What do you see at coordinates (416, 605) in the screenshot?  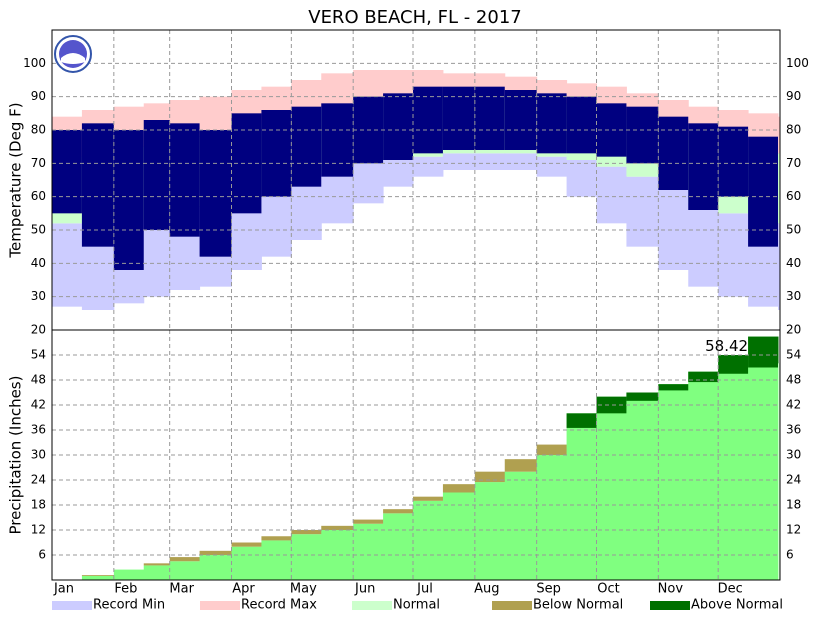 I see `legend-label: Normal` at bounding box center [416, 605].